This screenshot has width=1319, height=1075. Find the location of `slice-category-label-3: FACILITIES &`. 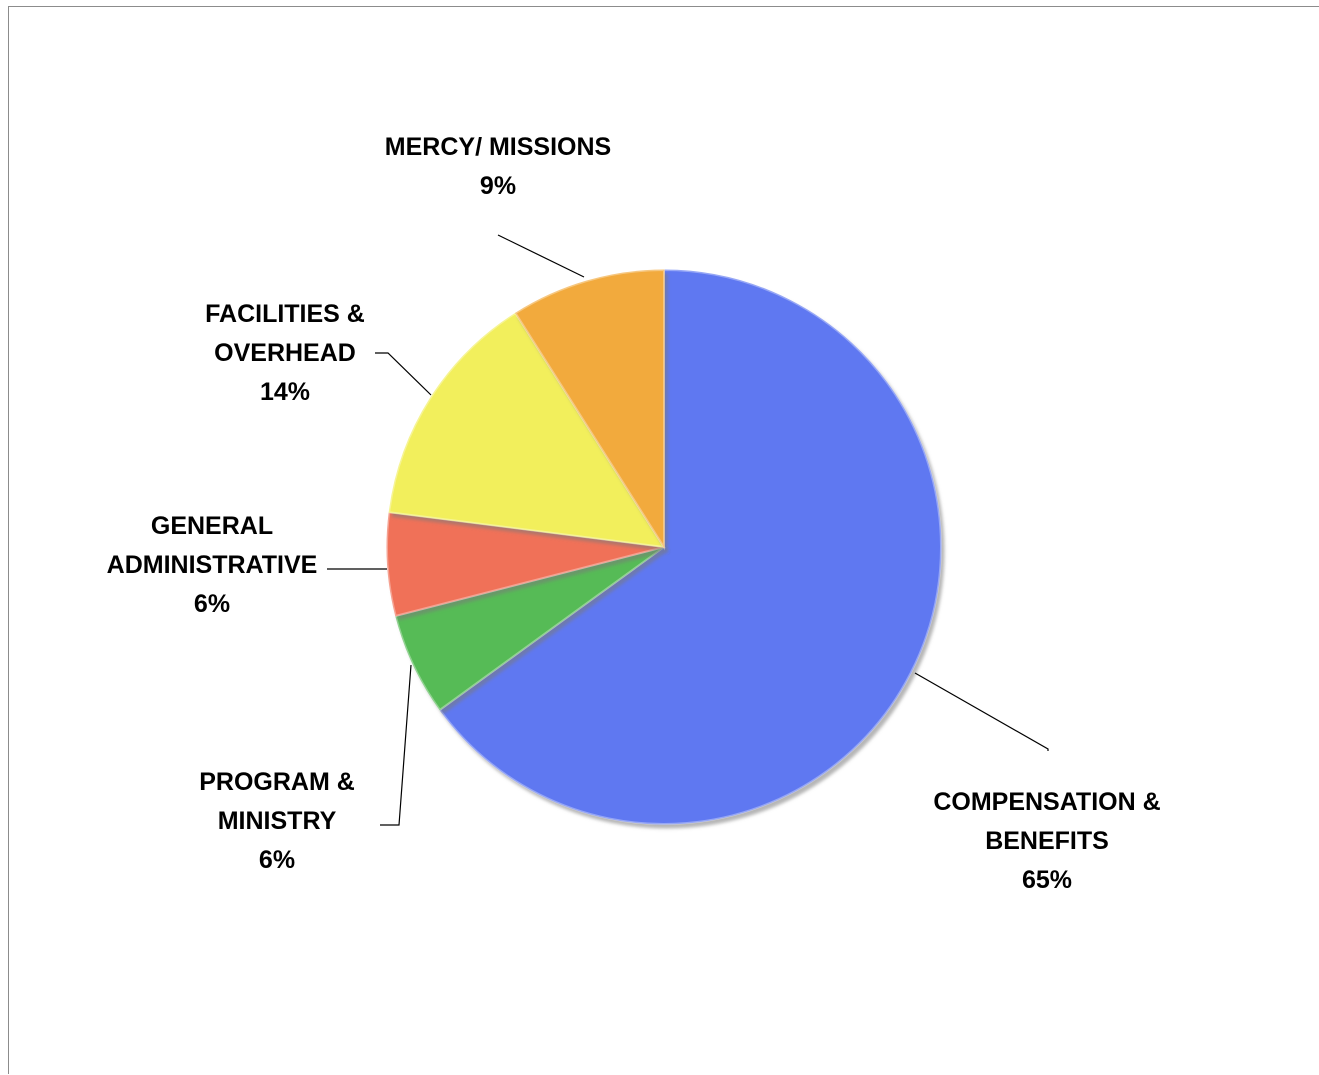

slice-category-label-3: FACILITIES & is located at coordinates (285, 314).